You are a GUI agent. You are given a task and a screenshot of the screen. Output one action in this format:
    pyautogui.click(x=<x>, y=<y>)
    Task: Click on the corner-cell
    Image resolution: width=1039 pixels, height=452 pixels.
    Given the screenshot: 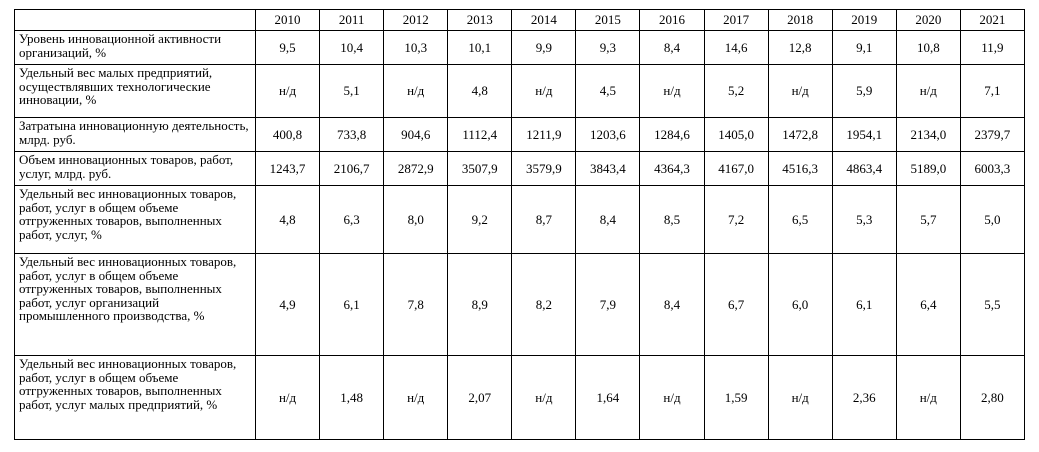 What is the action you would take?
    pyautogui.click(x=135, y=20)
    